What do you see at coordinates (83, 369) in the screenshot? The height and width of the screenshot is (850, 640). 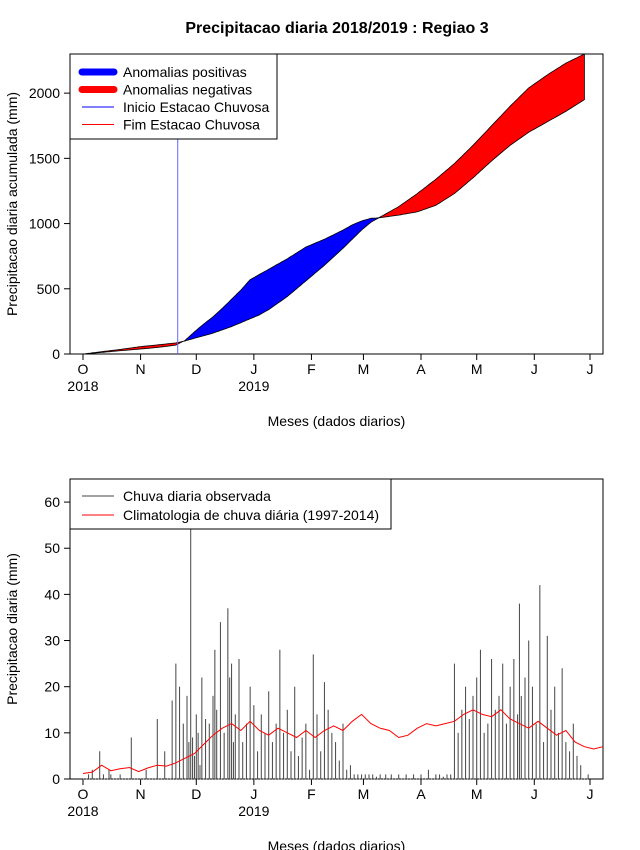 I see `p1-x-tick-label: O` at bounding box center [83, 369].